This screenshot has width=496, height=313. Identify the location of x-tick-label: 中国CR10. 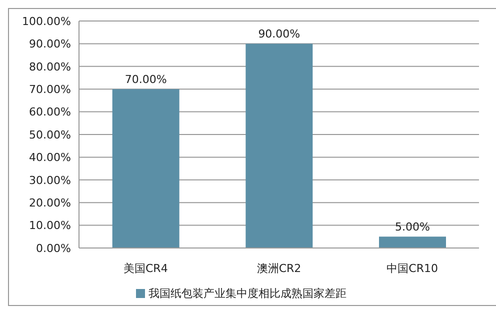
(412, 268).